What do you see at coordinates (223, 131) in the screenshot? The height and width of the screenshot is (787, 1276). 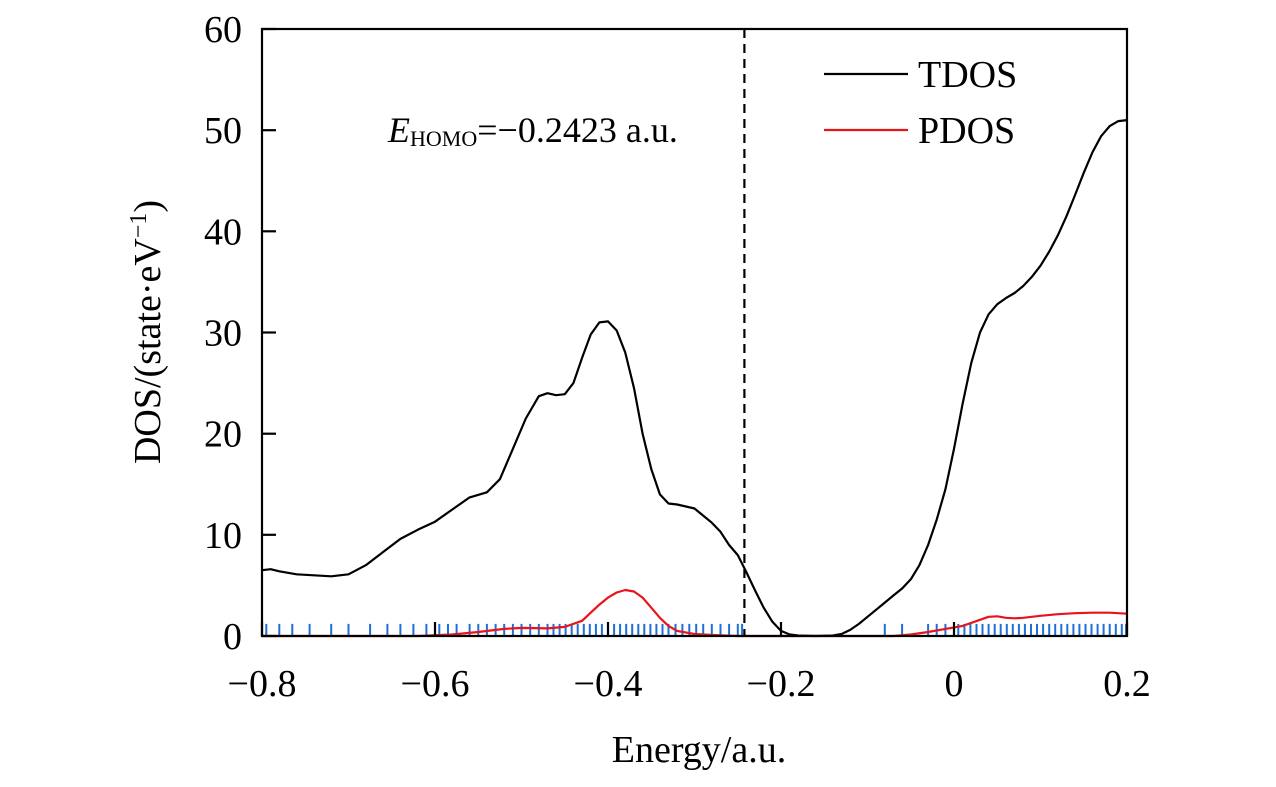 I see `y-tick-label-5: 50` at bounding box center [223, 131].